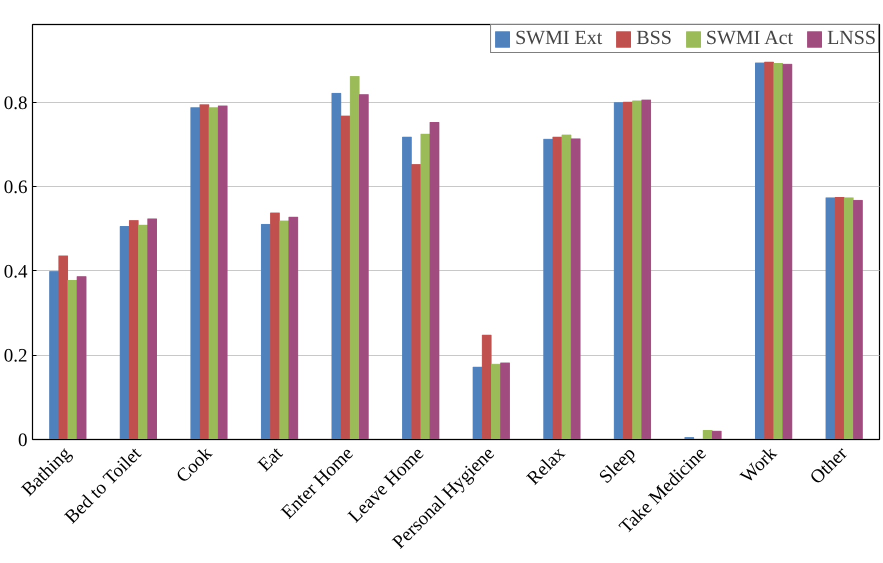  Describe the element at coordinates (558, 38) in the screenshot. I see `legend-label: SWMI Ext` at that location.